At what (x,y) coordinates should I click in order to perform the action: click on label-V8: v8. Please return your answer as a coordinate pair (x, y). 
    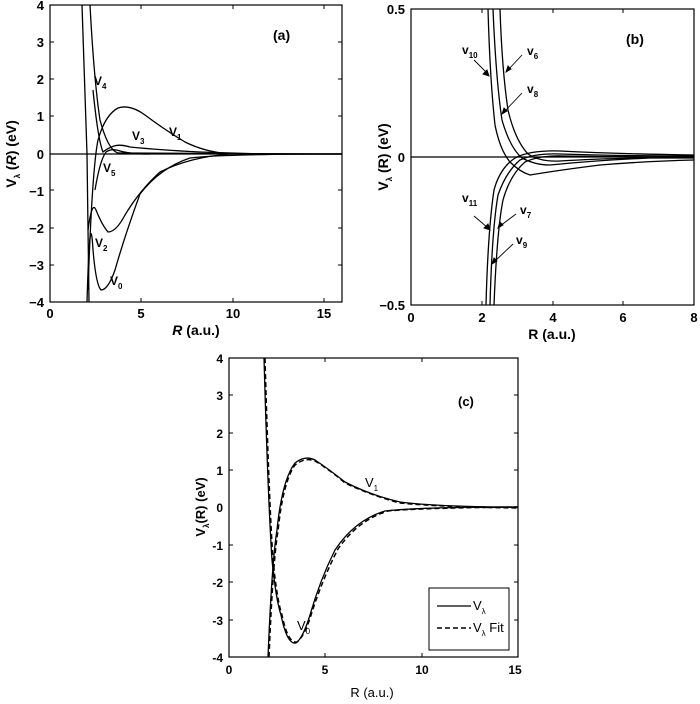
    Looking at the image, I should click on (533, 90).